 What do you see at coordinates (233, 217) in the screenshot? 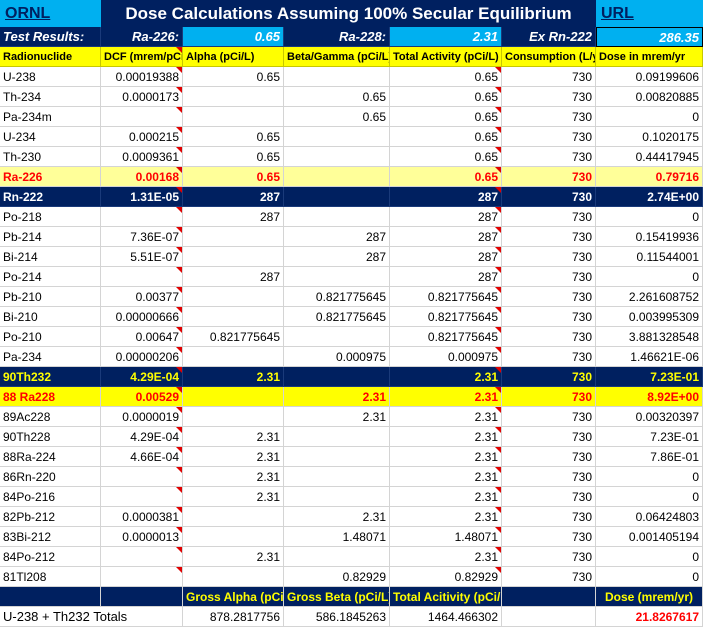
I see `cell-alpha: 287` at bounding box center [233, 217].